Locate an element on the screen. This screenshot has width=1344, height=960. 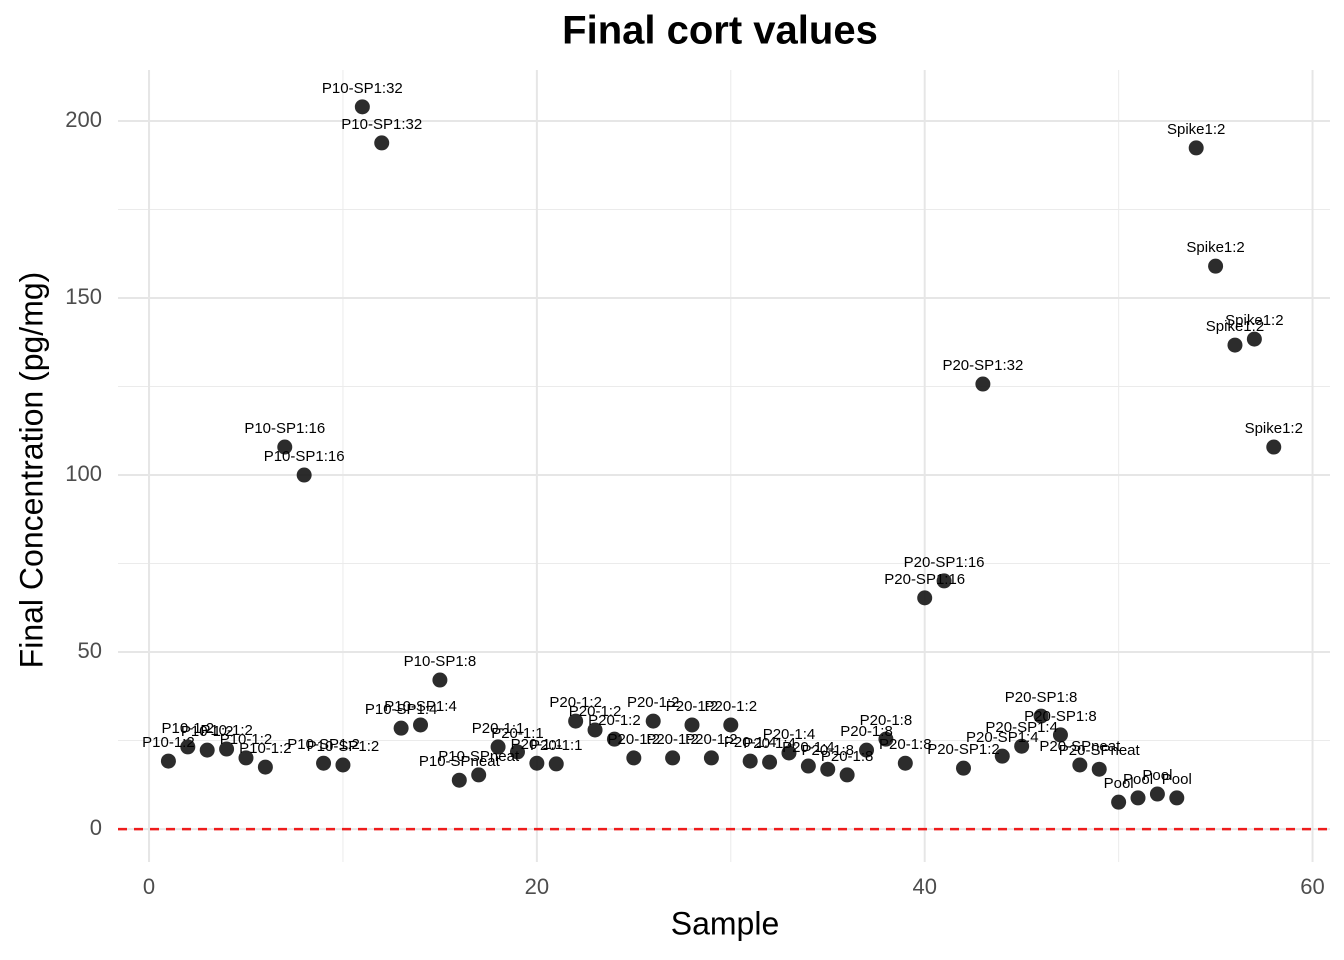
y-tick-label: 100 is located at coordinates (83, 473).